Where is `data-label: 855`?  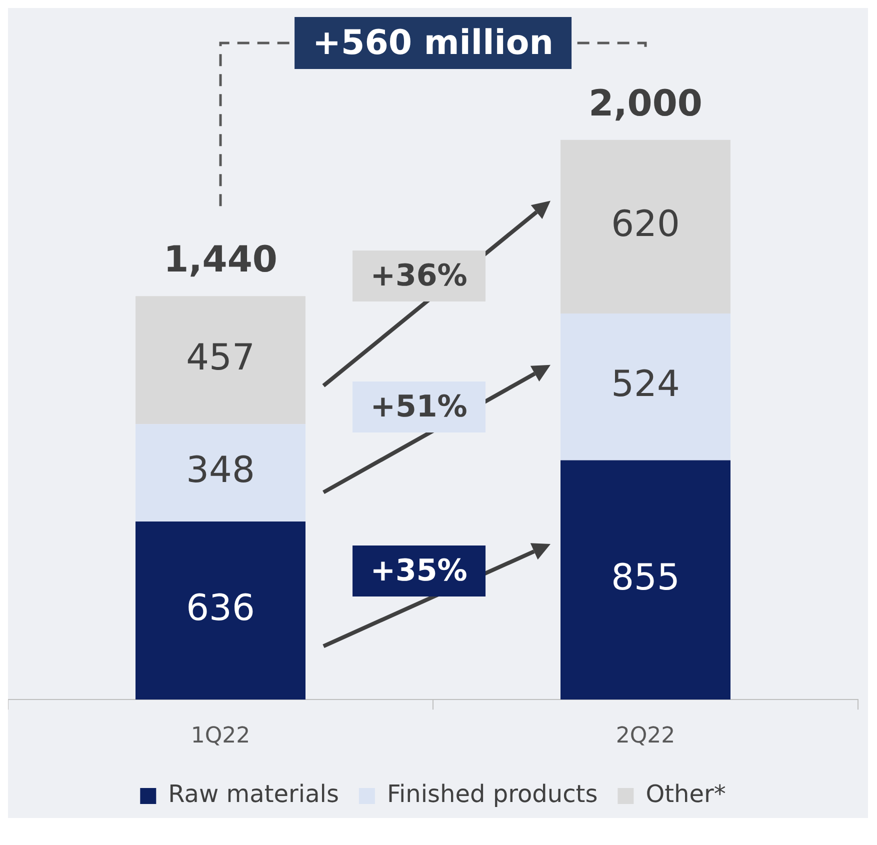 data-label: 855 is located at coordinates (645, 577).